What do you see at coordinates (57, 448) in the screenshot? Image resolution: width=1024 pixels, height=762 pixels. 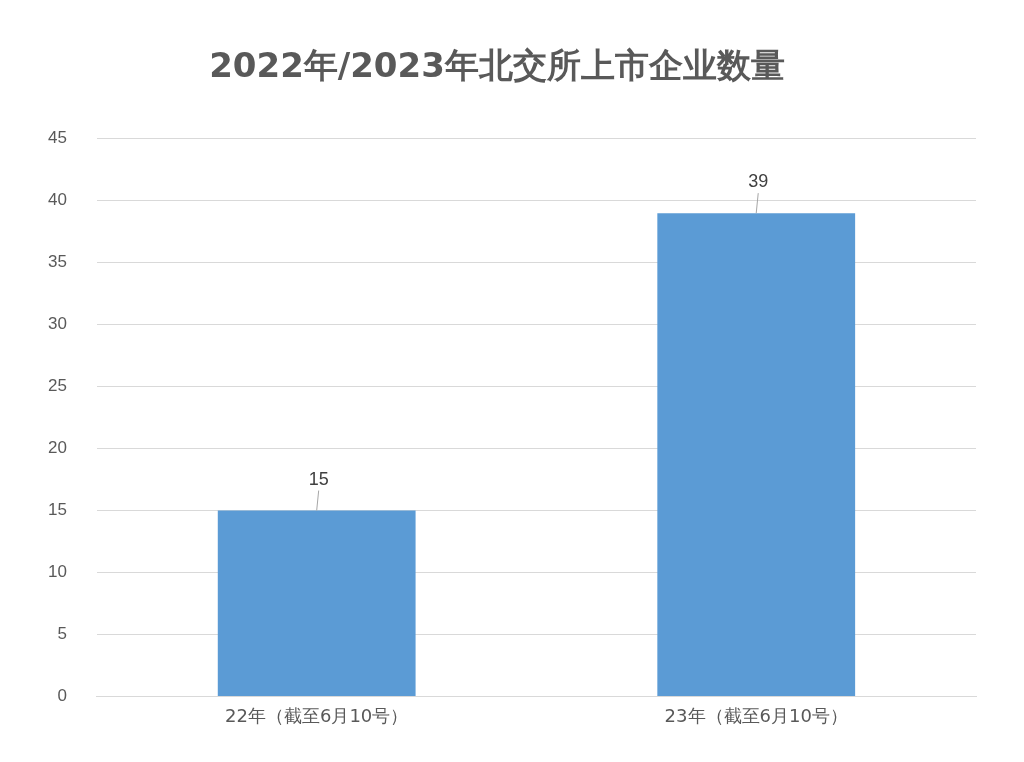 I see `y-tick-label: 20` at bounding box center [57, 448].